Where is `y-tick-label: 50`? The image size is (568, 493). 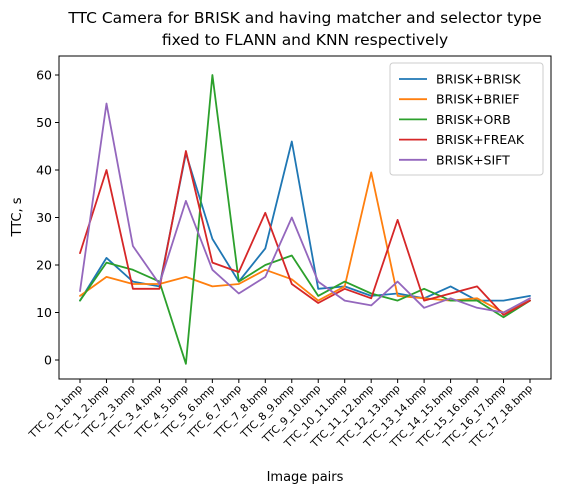 y-tick-label: 50 is located at coordinates (44, 122).